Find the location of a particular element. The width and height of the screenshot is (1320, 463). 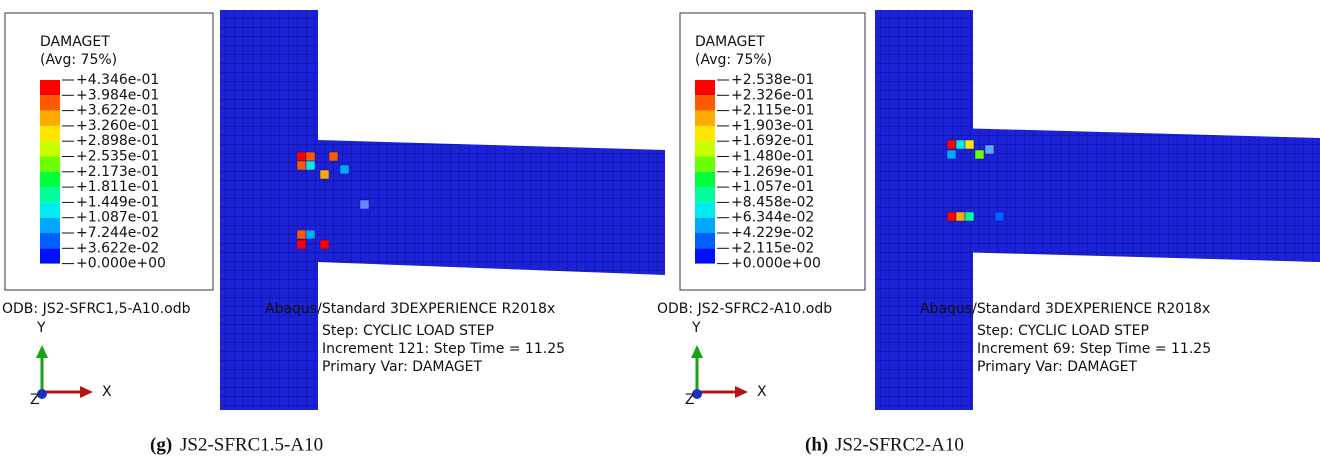

legend-label: +1.480e-01 is located at coordinates (772, 157).